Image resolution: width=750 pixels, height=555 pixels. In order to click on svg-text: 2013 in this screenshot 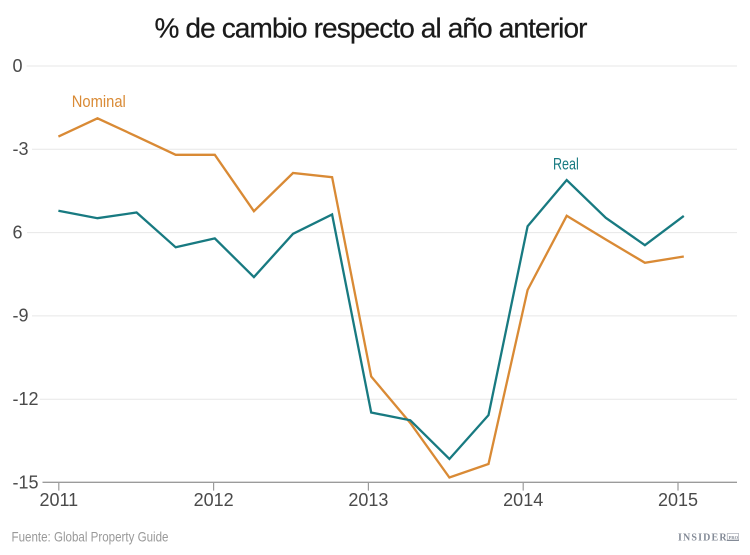, I will do `click(368, 500)`.